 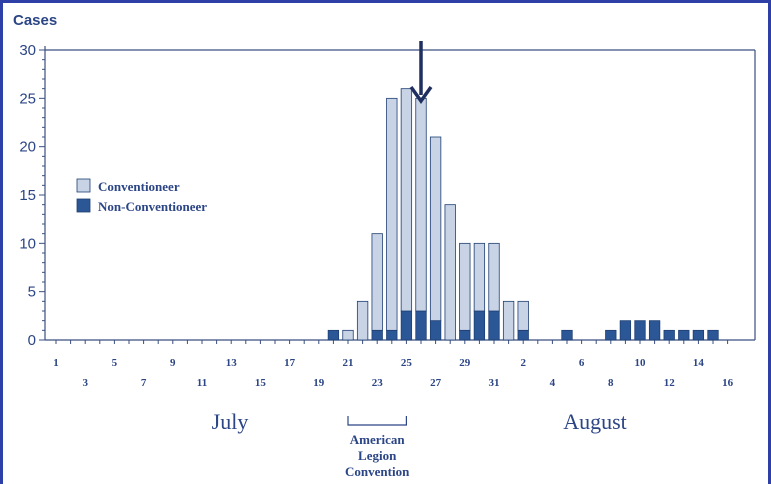 What do you see at coordinates (290, 363) in the screenshot?
I see `x-tick-label: 17` at bounding box center [290, 363].